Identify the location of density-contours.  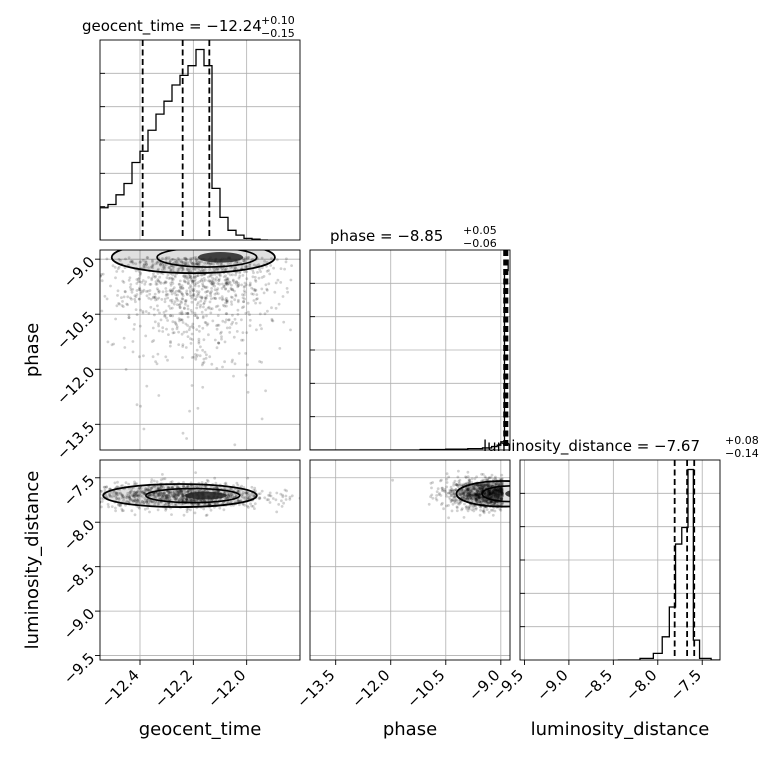
(482, 494).